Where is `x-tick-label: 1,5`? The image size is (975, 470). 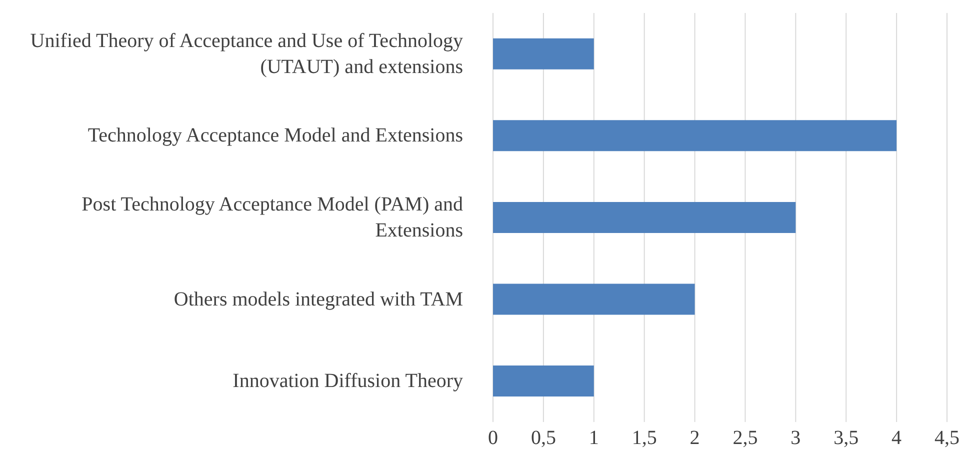 x-tick-label: 1,5 is located at coordinates (644, 438).